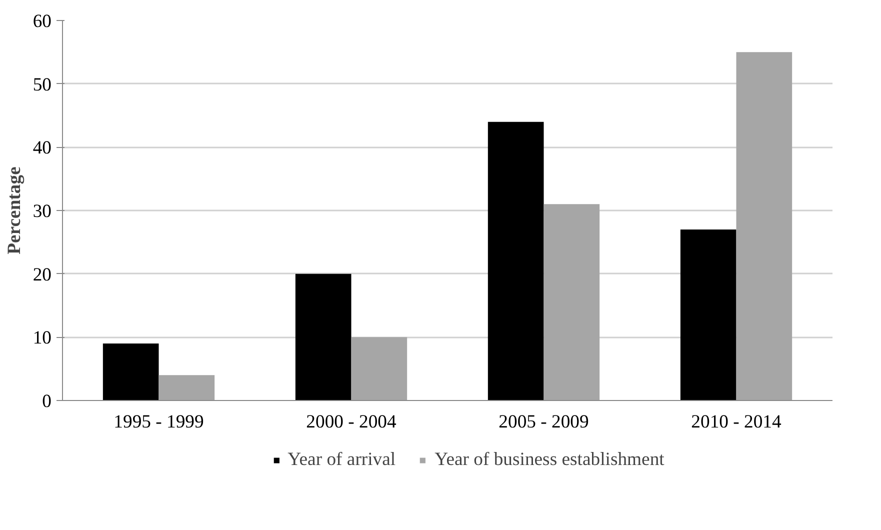 This screenshot has height=530, width=881. I want to click on y-tick-label: 0, so click(47, 401).